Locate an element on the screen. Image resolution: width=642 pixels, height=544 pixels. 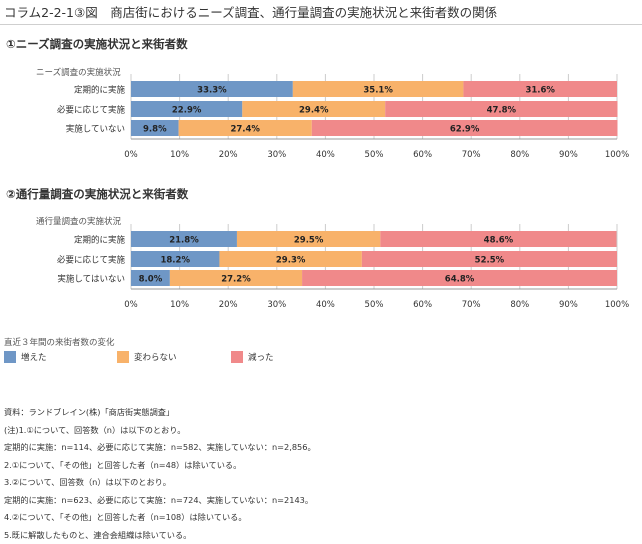
chart2-x-tick-label: 80% is located at coordinates (519, 305).